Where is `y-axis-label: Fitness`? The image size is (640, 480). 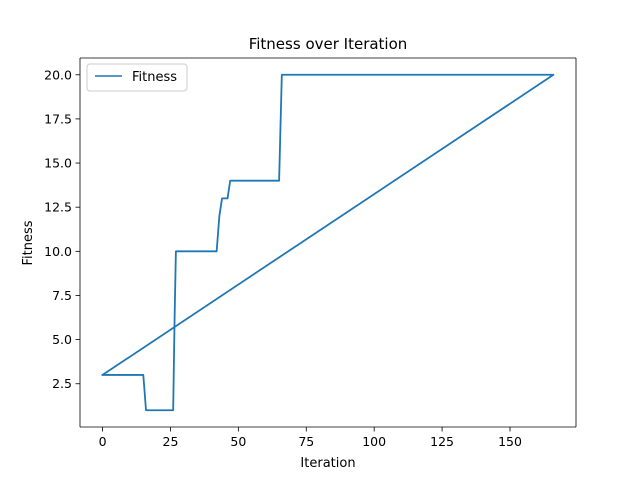
y-axis-label: Fitness is located at coordinates (28, 242).